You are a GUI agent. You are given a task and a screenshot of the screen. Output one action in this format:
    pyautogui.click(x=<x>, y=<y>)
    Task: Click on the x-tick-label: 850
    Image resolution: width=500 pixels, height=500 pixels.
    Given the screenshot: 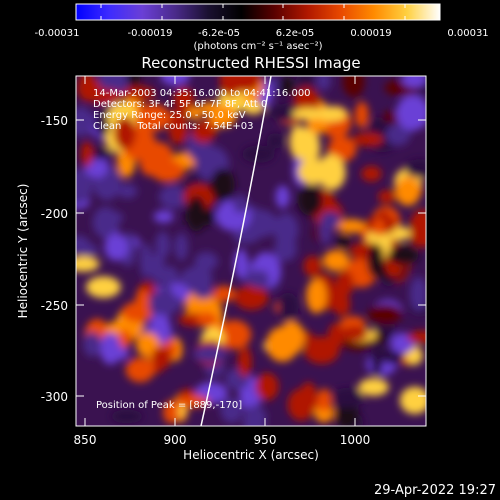 What is the action you would take?
    pyautogui.click(x=85, y=440)
    